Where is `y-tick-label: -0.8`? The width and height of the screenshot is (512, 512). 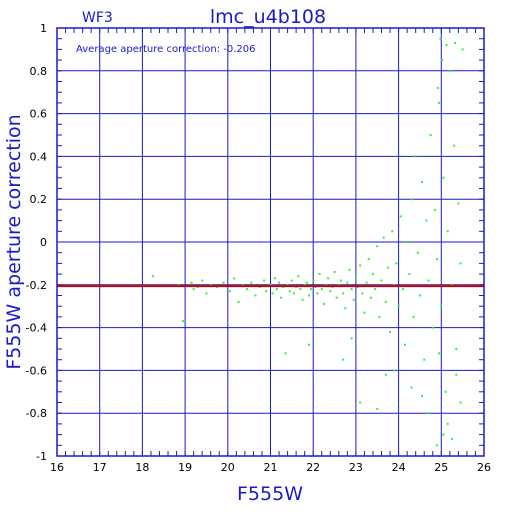
y-tick-label: -0.8 is located at coordinates (36, 413).